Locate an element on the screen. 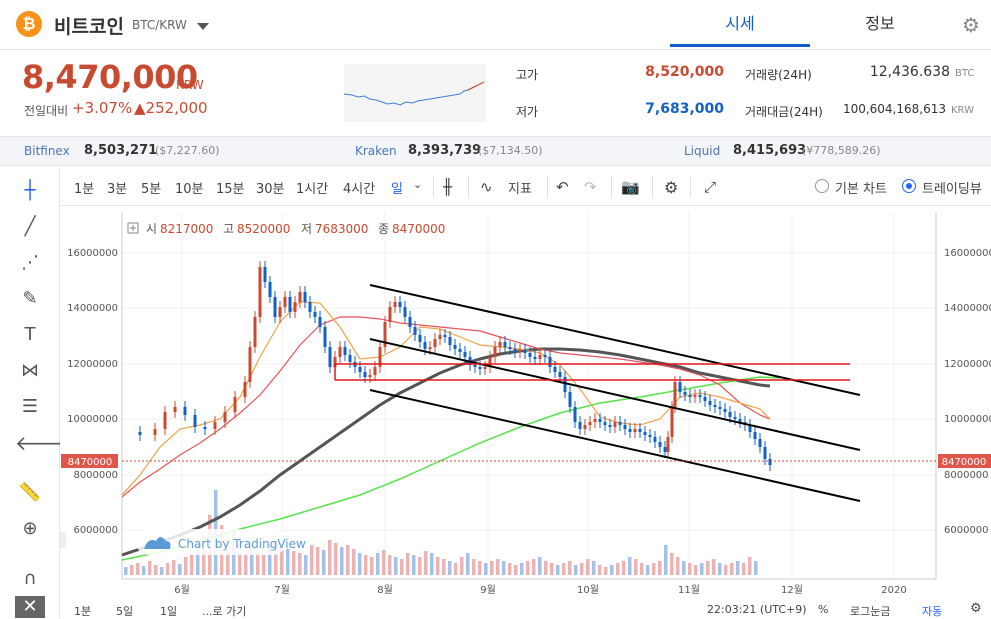 This screenshot has height=619, width=991. chevron-down-icon: ⌄ is located at coordinates (418, 184).